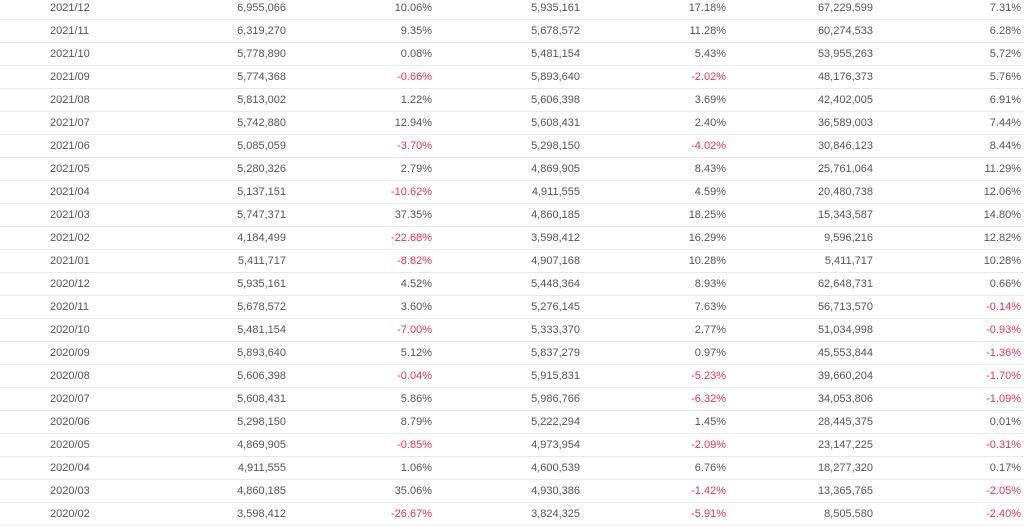  What do you see at coordinates (359, 146) in the screenshot?
I see `value-a-change-cell: -3.70%` at bounding box center [359, 146].